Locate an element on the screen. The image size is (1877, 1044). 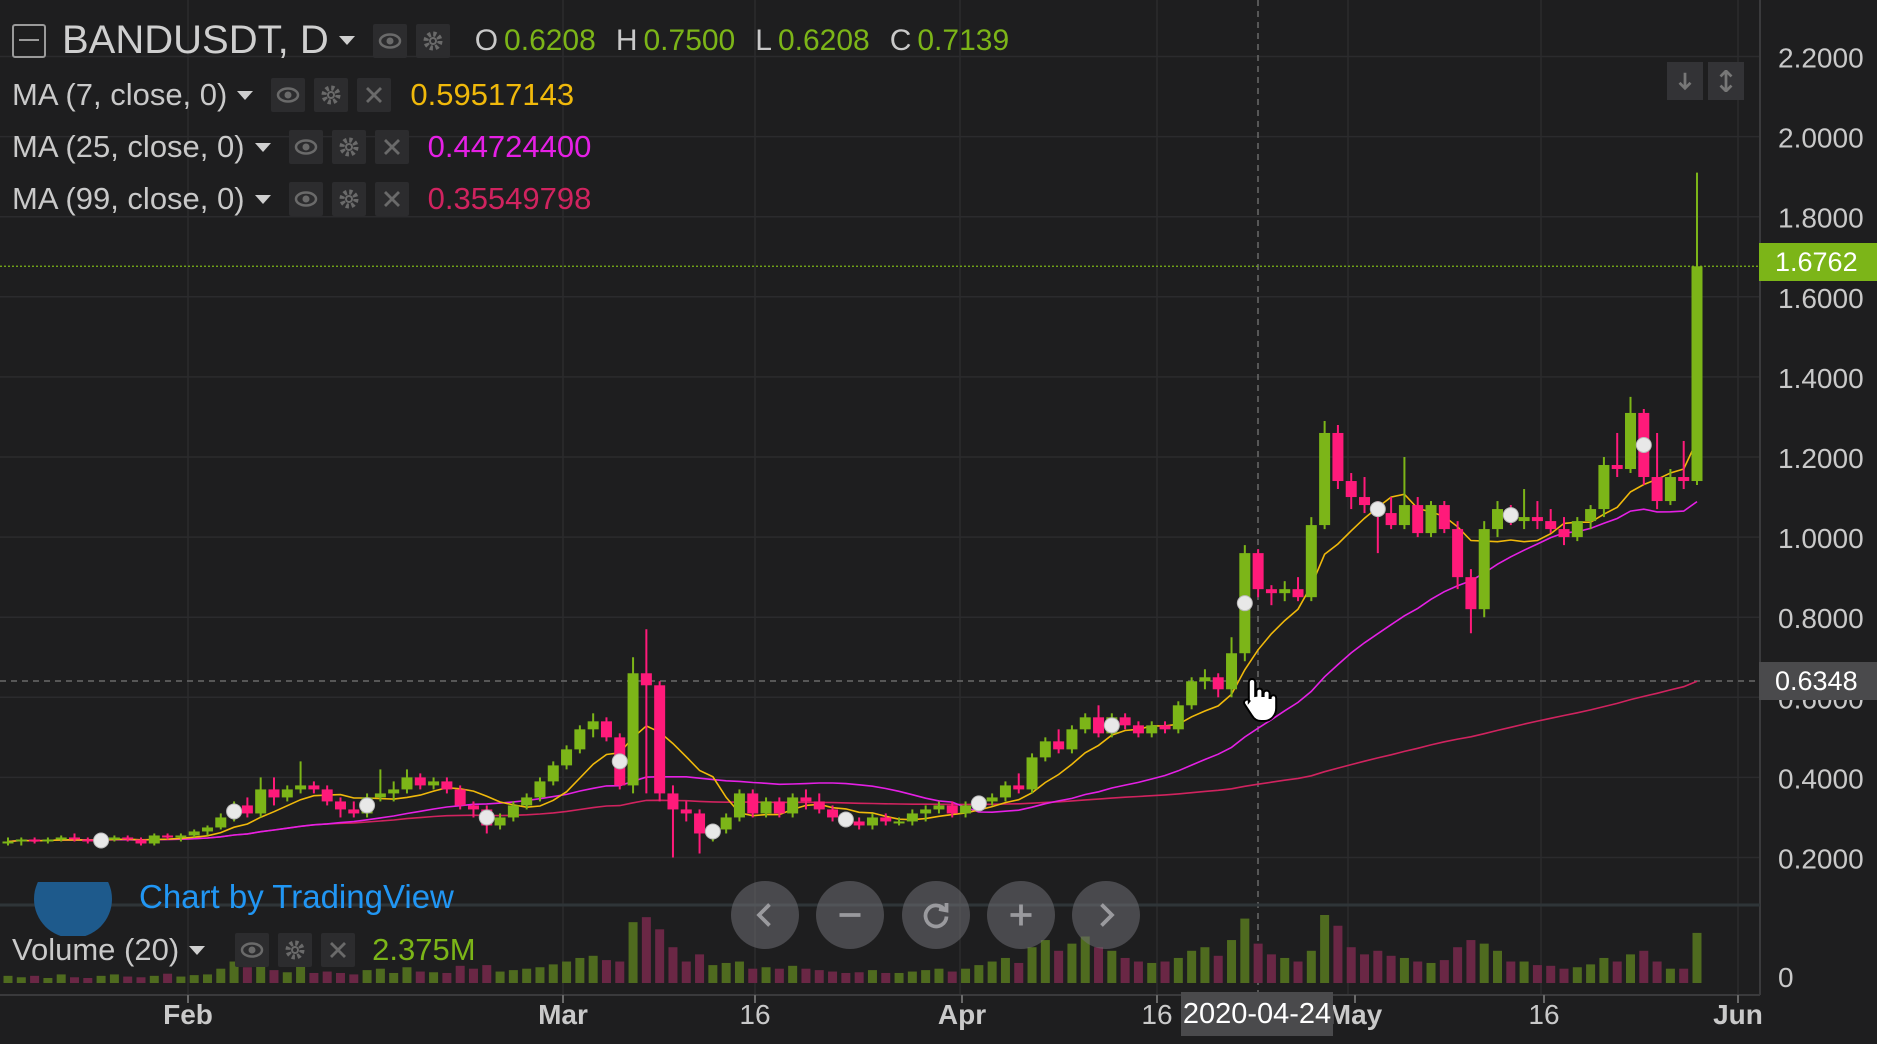
ma25-value: 0.44724400 is located at coordinates (509, 146).